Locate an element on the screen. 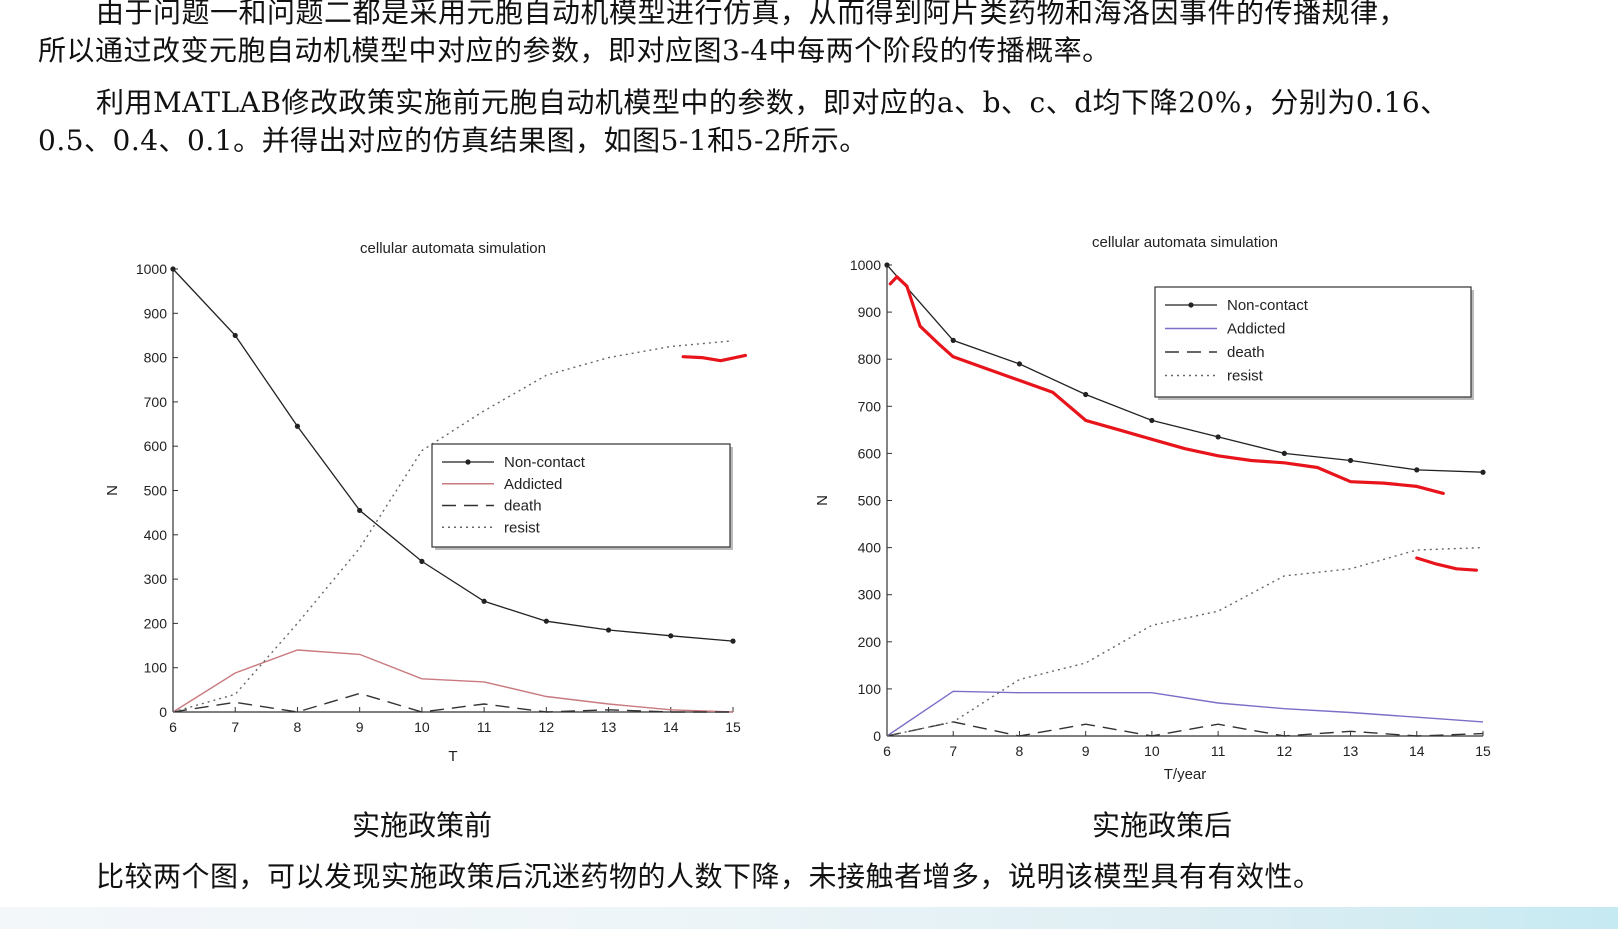 The width and height of the screenshot is (1618, 929). left-series-death is located at coordinates (452, 702).